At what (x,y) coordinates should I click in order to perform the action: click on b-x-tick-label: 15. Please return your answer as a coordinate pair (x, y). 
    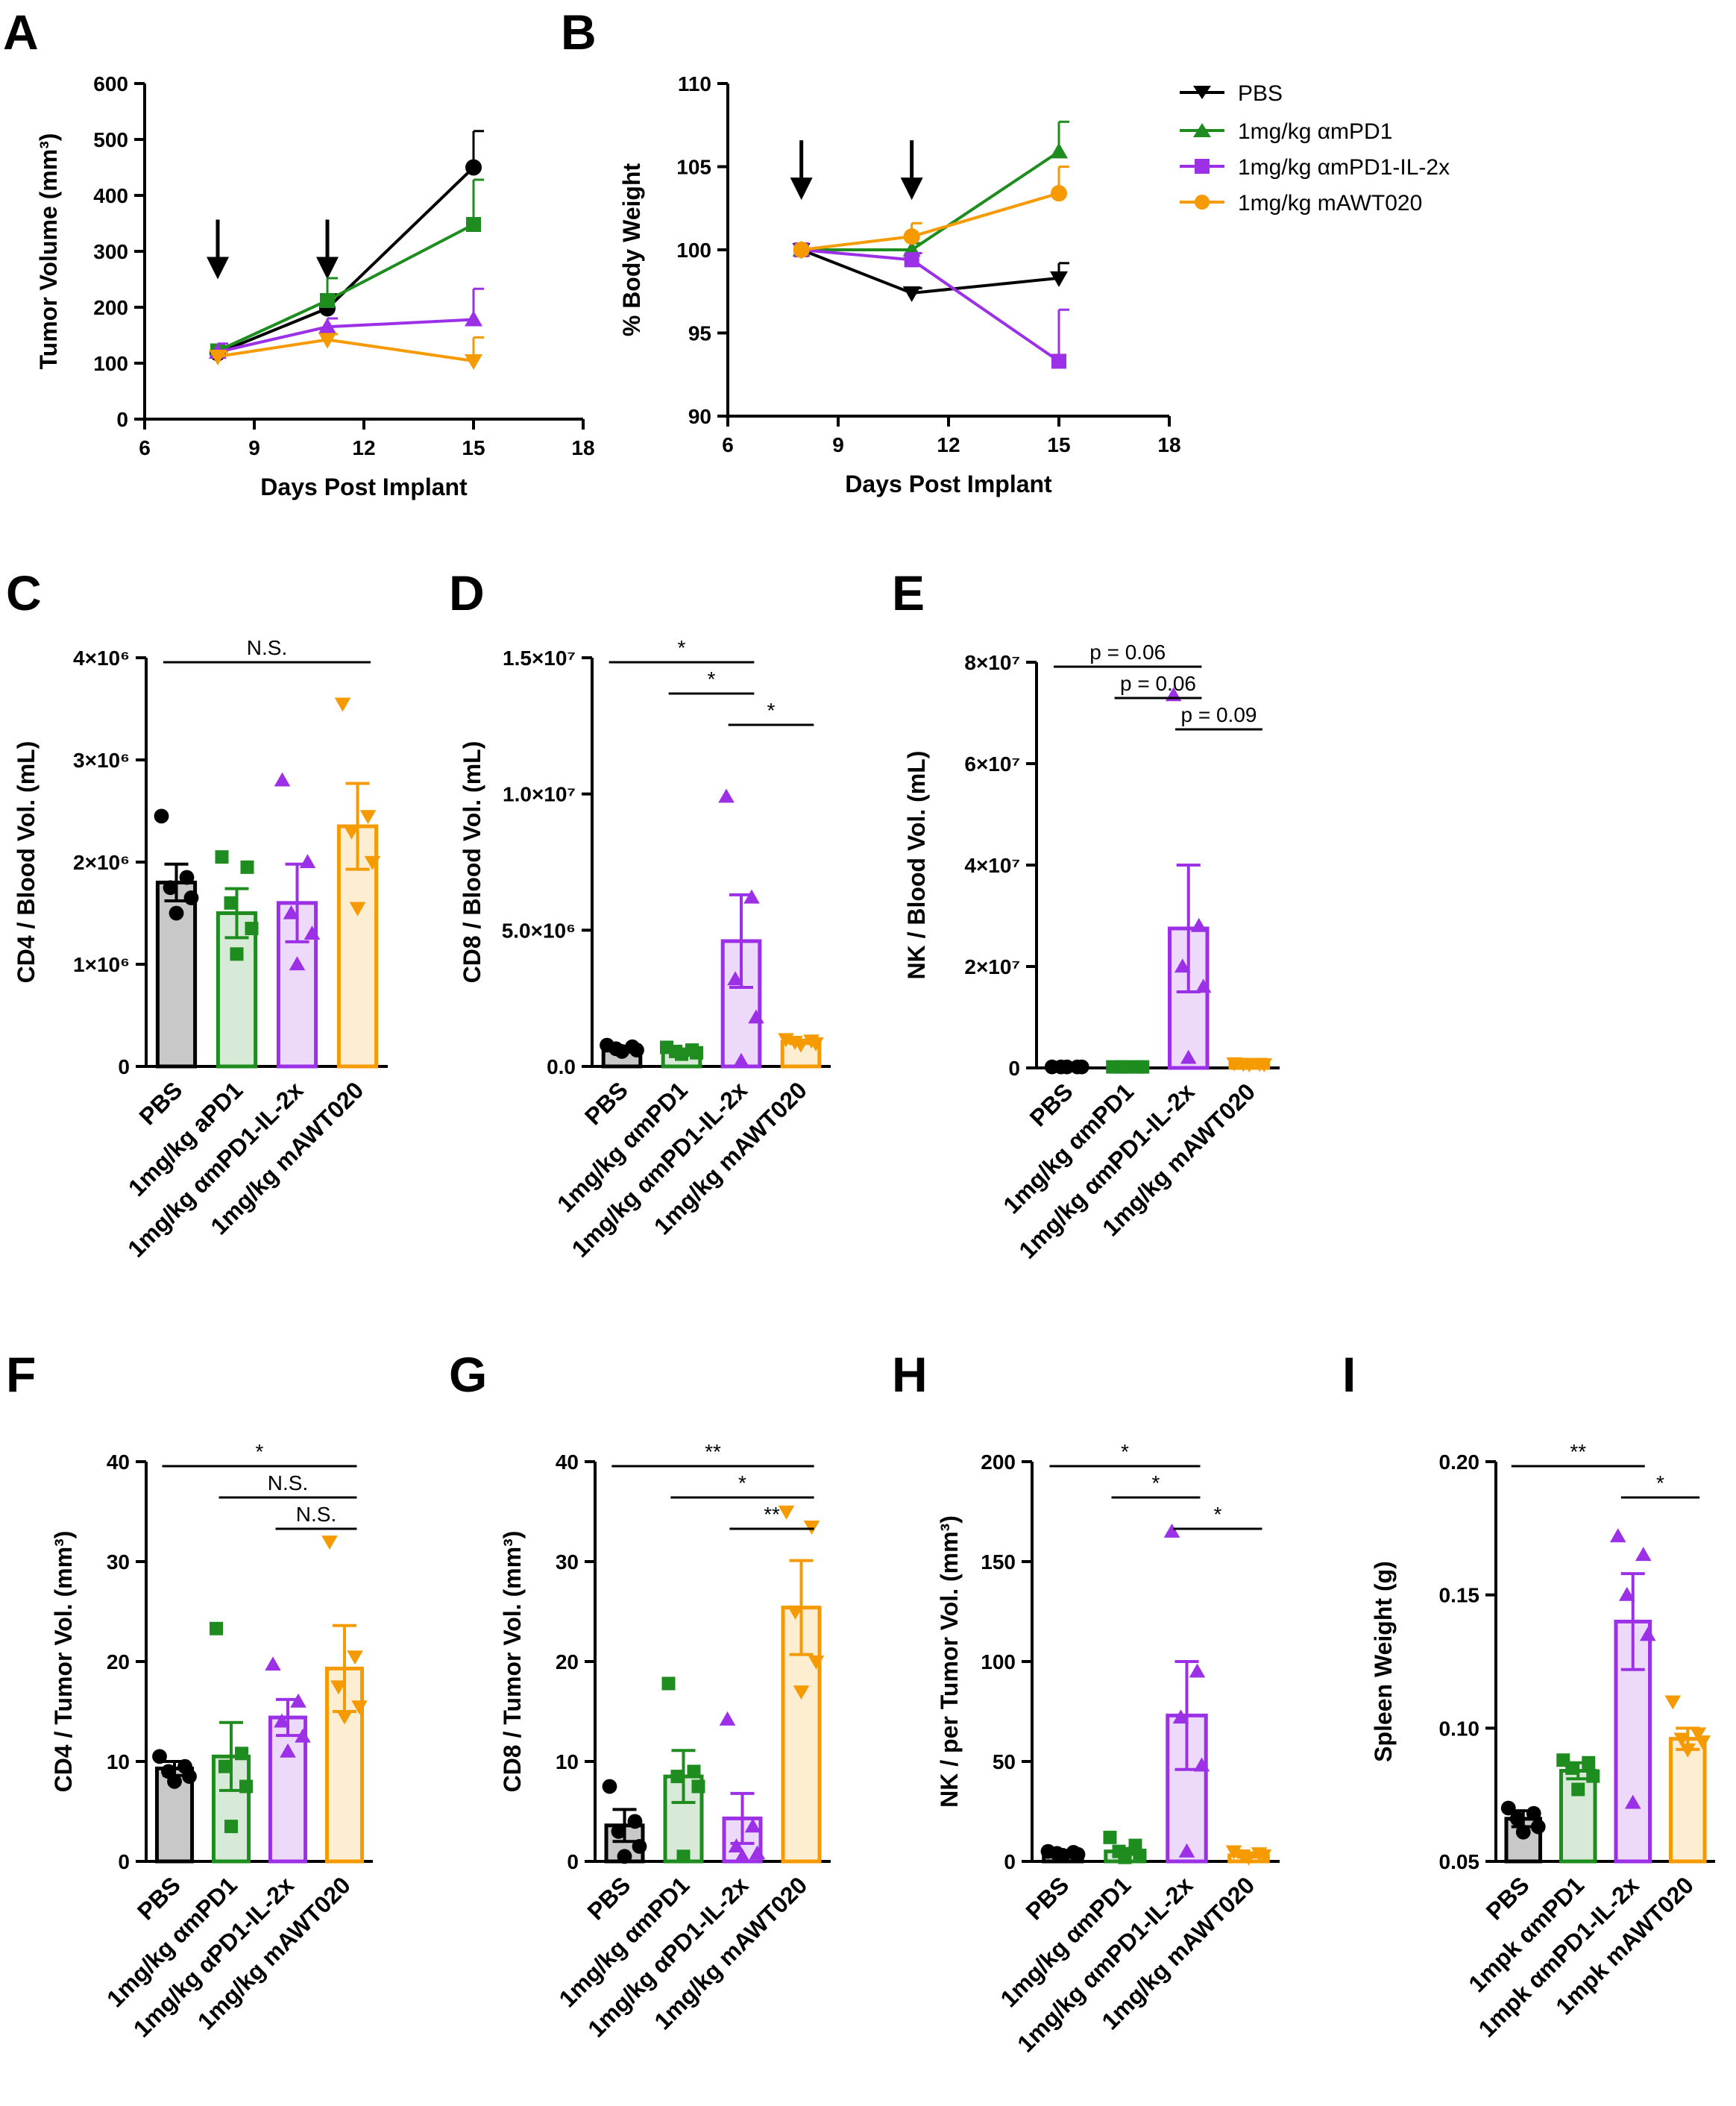
    Looking at the image, I should click on (1058, 444).